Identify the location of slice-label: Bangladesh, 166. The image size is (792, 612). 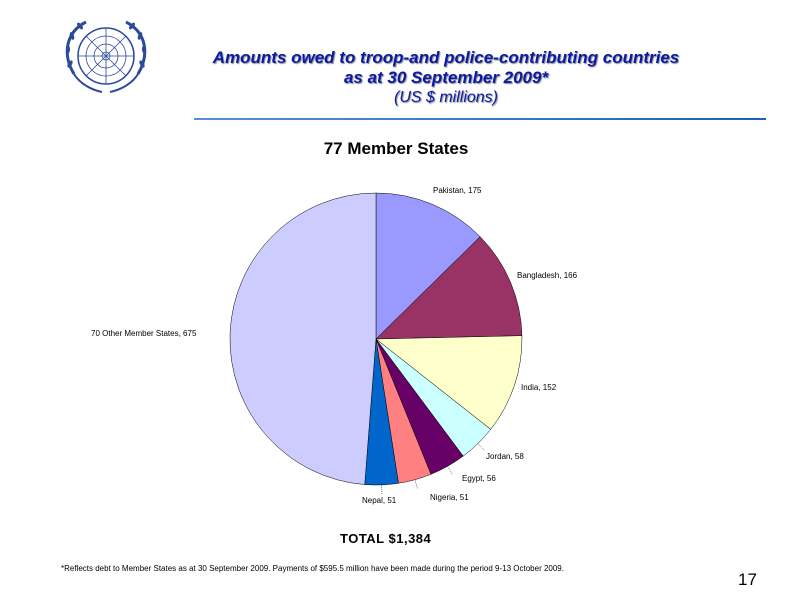
(547, 275).